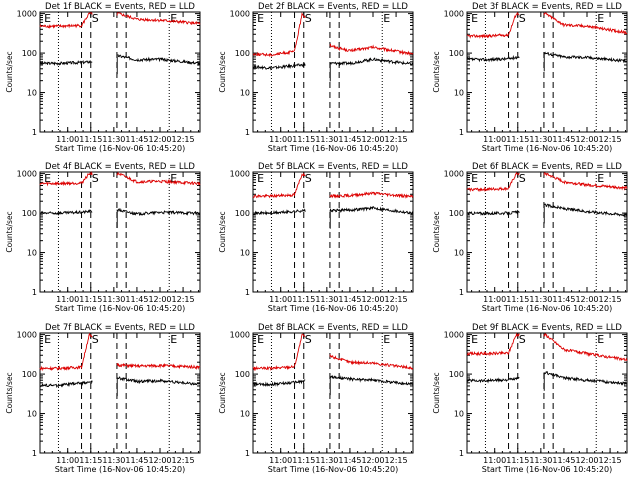  Describe the element at coordinates (120, 7) in the screenshot. I see `panel-title: Det 1f BLACK = Events, RED = LLD` at that location.